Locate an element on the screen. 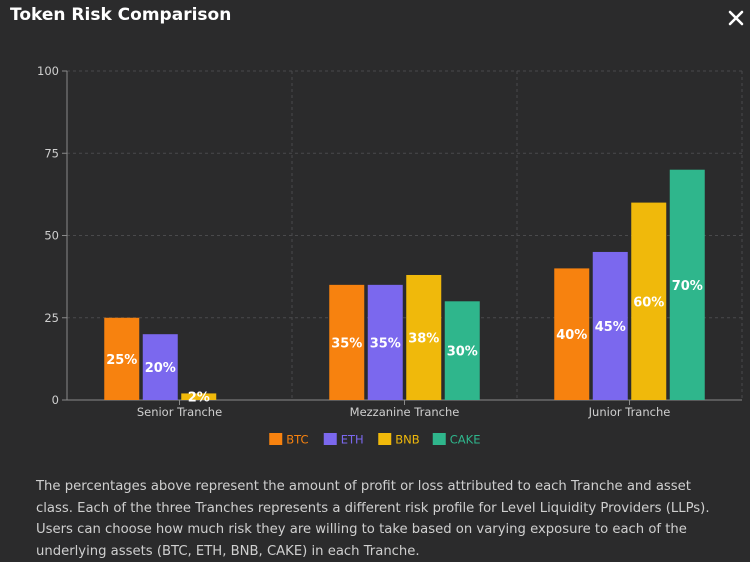 This screenshot has width=750, height=562. bar-value-label: 70% is located at coordinates (687, 286).